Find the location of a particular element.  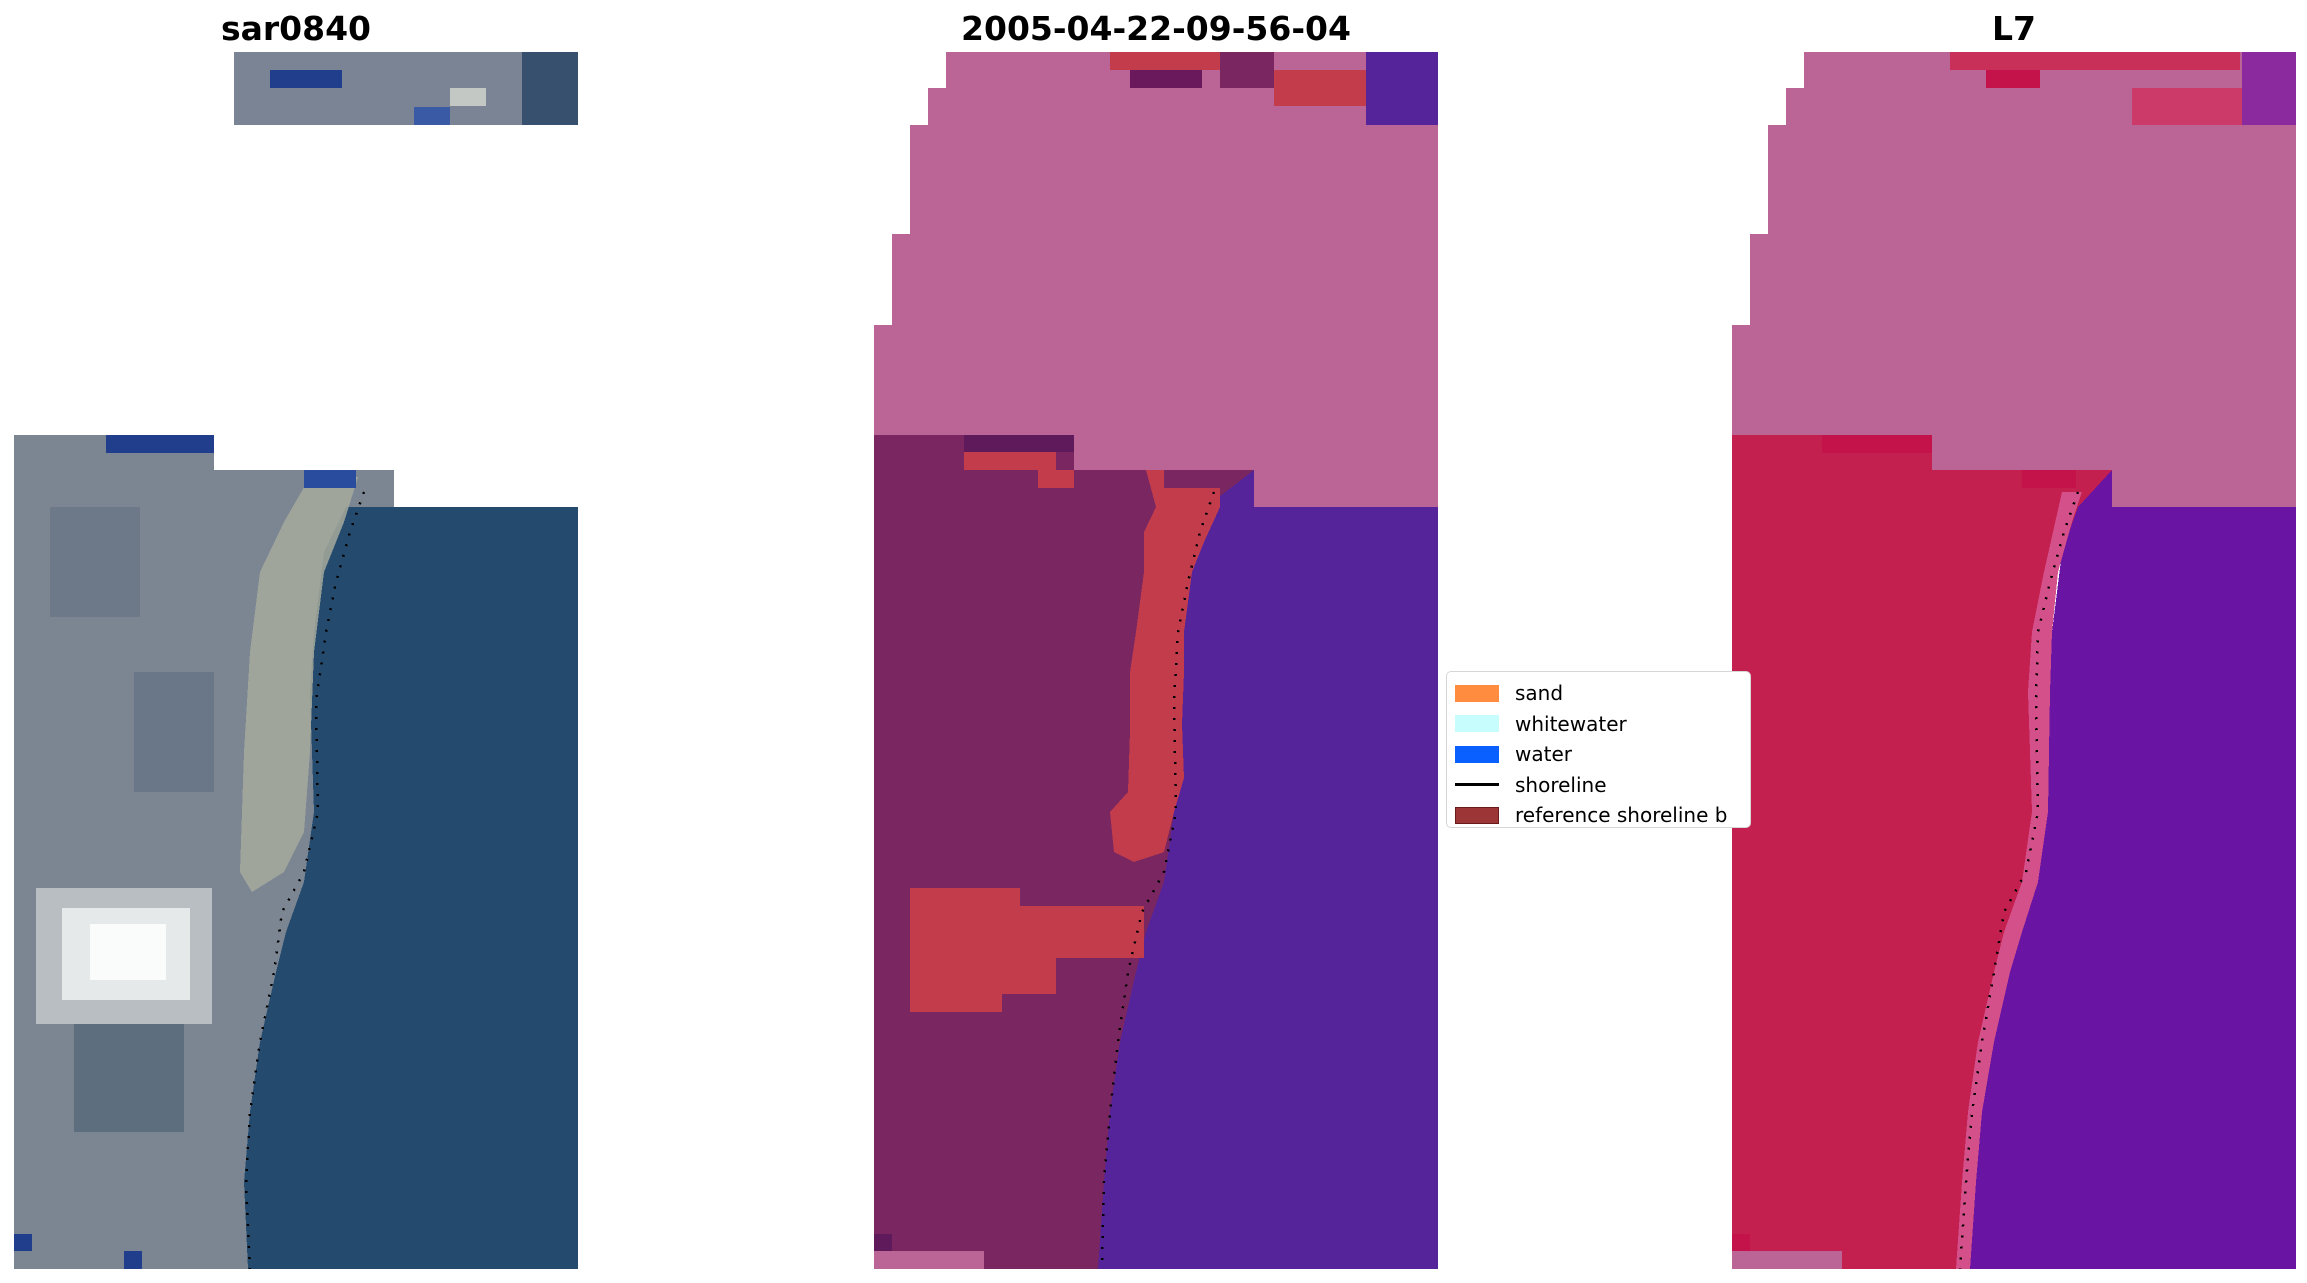

index-shoreline is located at coordinates (2019, 880).